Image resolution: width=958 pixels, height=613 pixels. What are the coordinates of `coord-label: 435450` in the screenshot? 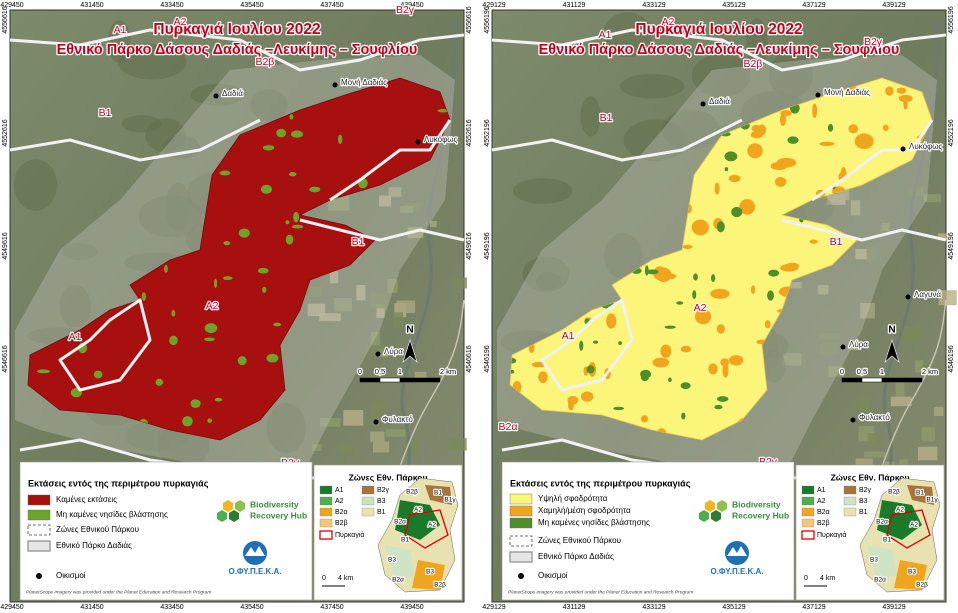 It's located at (251, 5).